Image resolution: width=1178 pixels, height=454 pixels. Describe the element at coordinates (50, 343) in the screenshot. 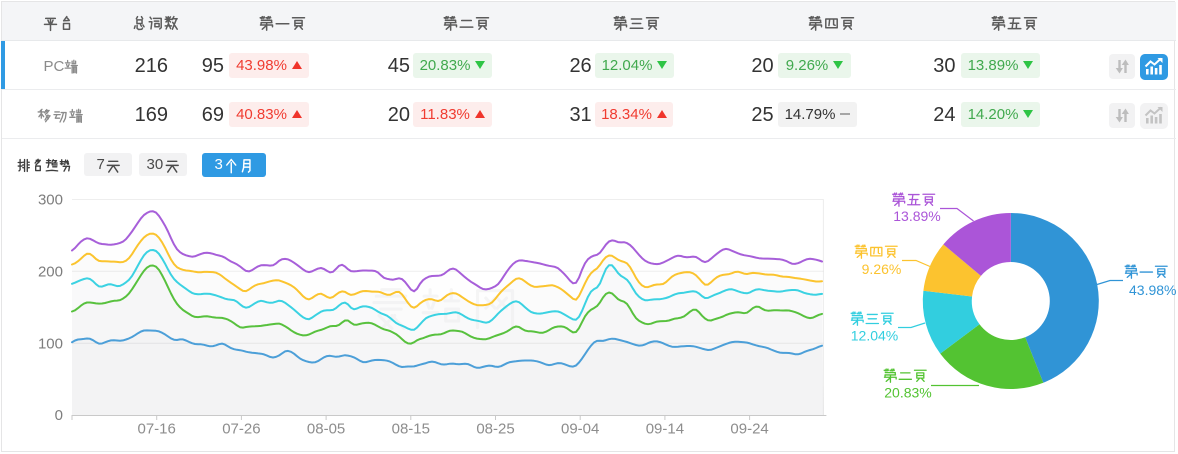

I see `svg-text: 100` at that location.